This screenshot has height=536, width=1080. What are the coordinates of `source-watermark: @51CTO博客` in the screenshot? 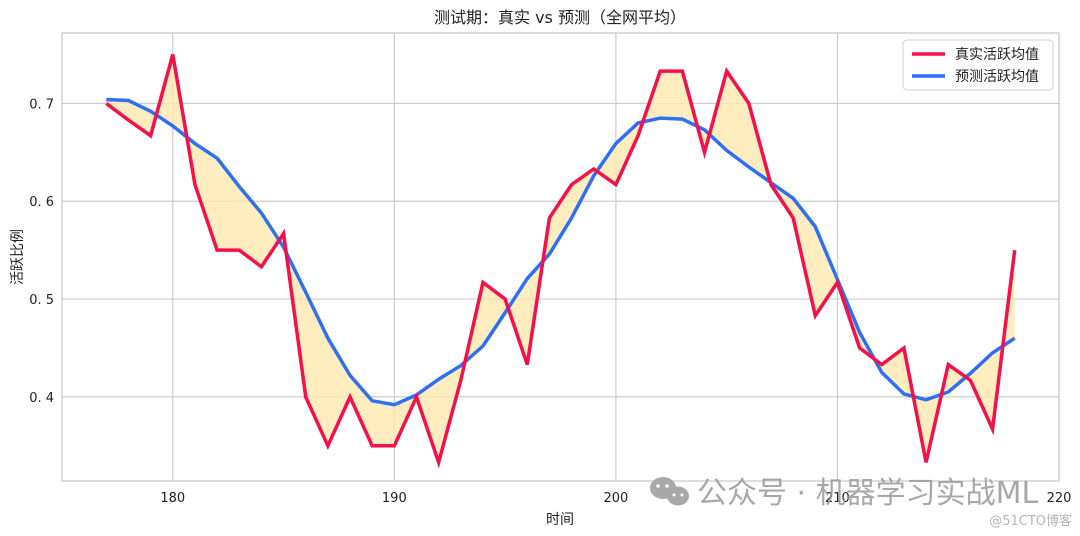 It's located at (1030, 521).